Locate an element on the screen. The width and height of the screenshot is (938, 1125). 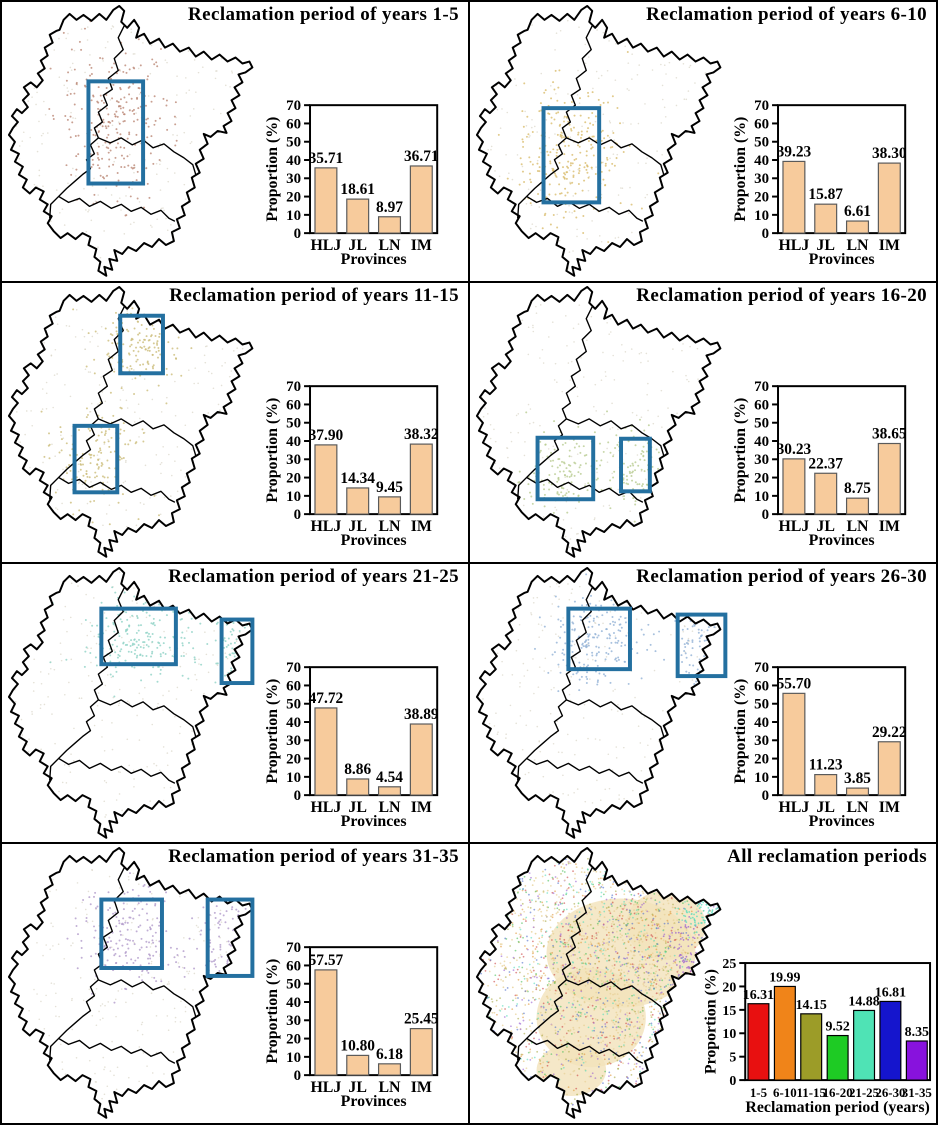
value-label: 10.80 is located at coordinates (357, 1046).